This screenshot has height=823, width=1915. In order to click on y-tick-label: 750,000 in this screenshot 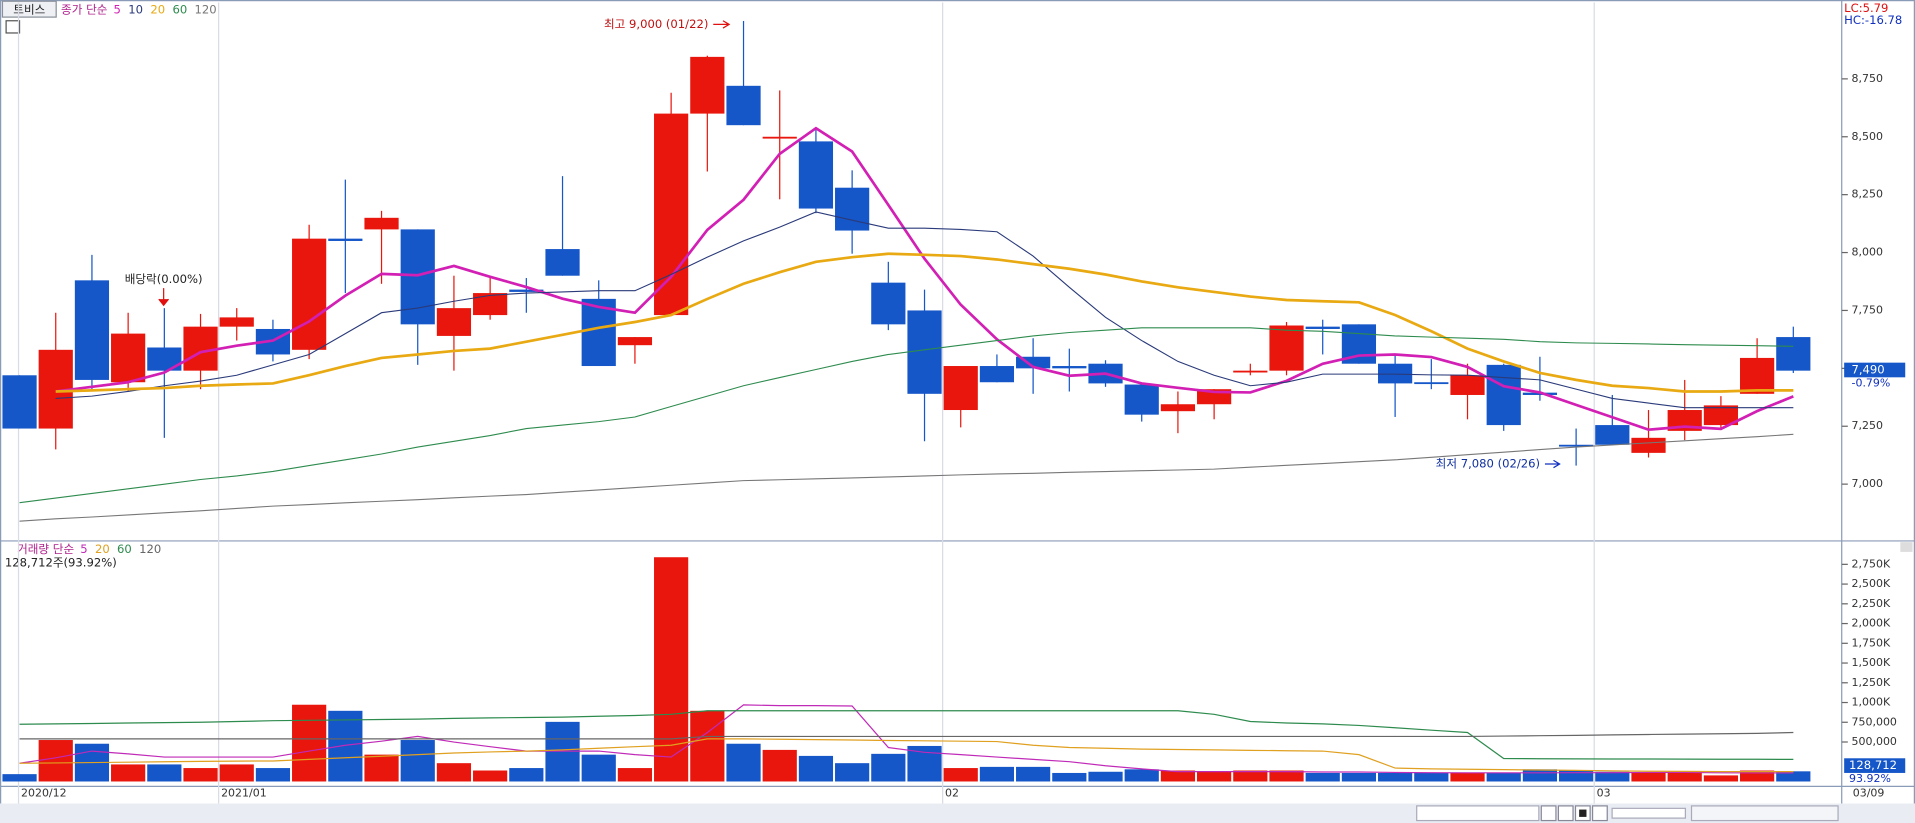, I will do `click(1873, 721)`.